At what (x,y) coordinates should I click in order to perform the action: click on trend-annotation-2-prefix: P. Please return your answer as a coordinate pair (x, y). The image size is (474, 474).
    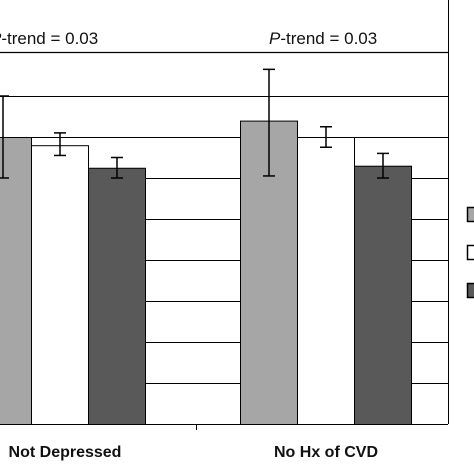
    Looking at the image, I should click on (275, 38).